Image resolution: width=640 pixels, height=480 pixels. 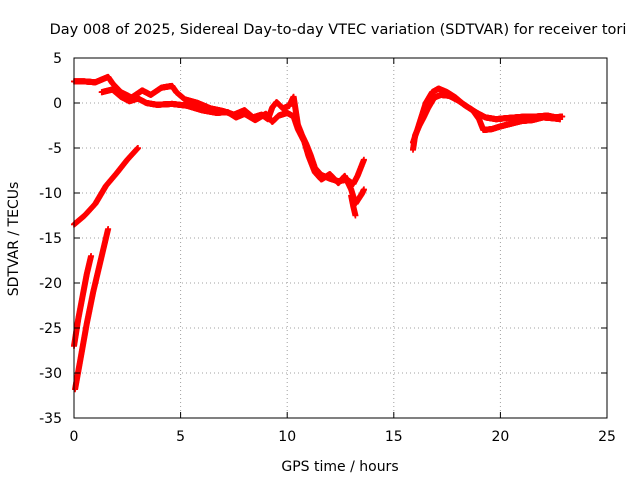 I want to click on x-tick-label: 5, so click(x=180, y=437).